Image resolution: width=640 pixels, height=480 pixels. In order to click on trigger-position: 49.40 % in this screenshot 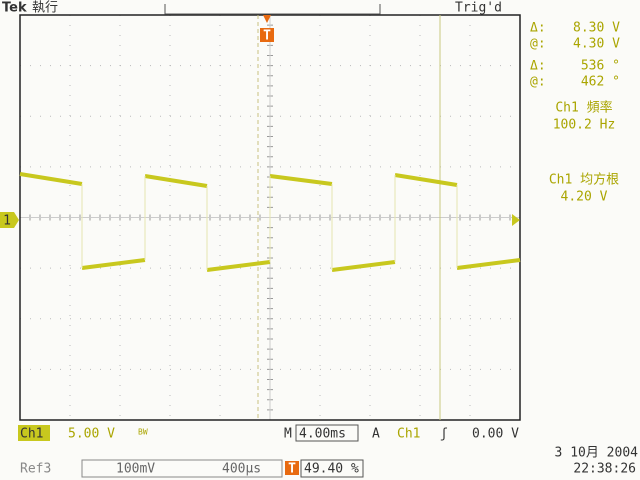, I will do `click(331, 469)`.